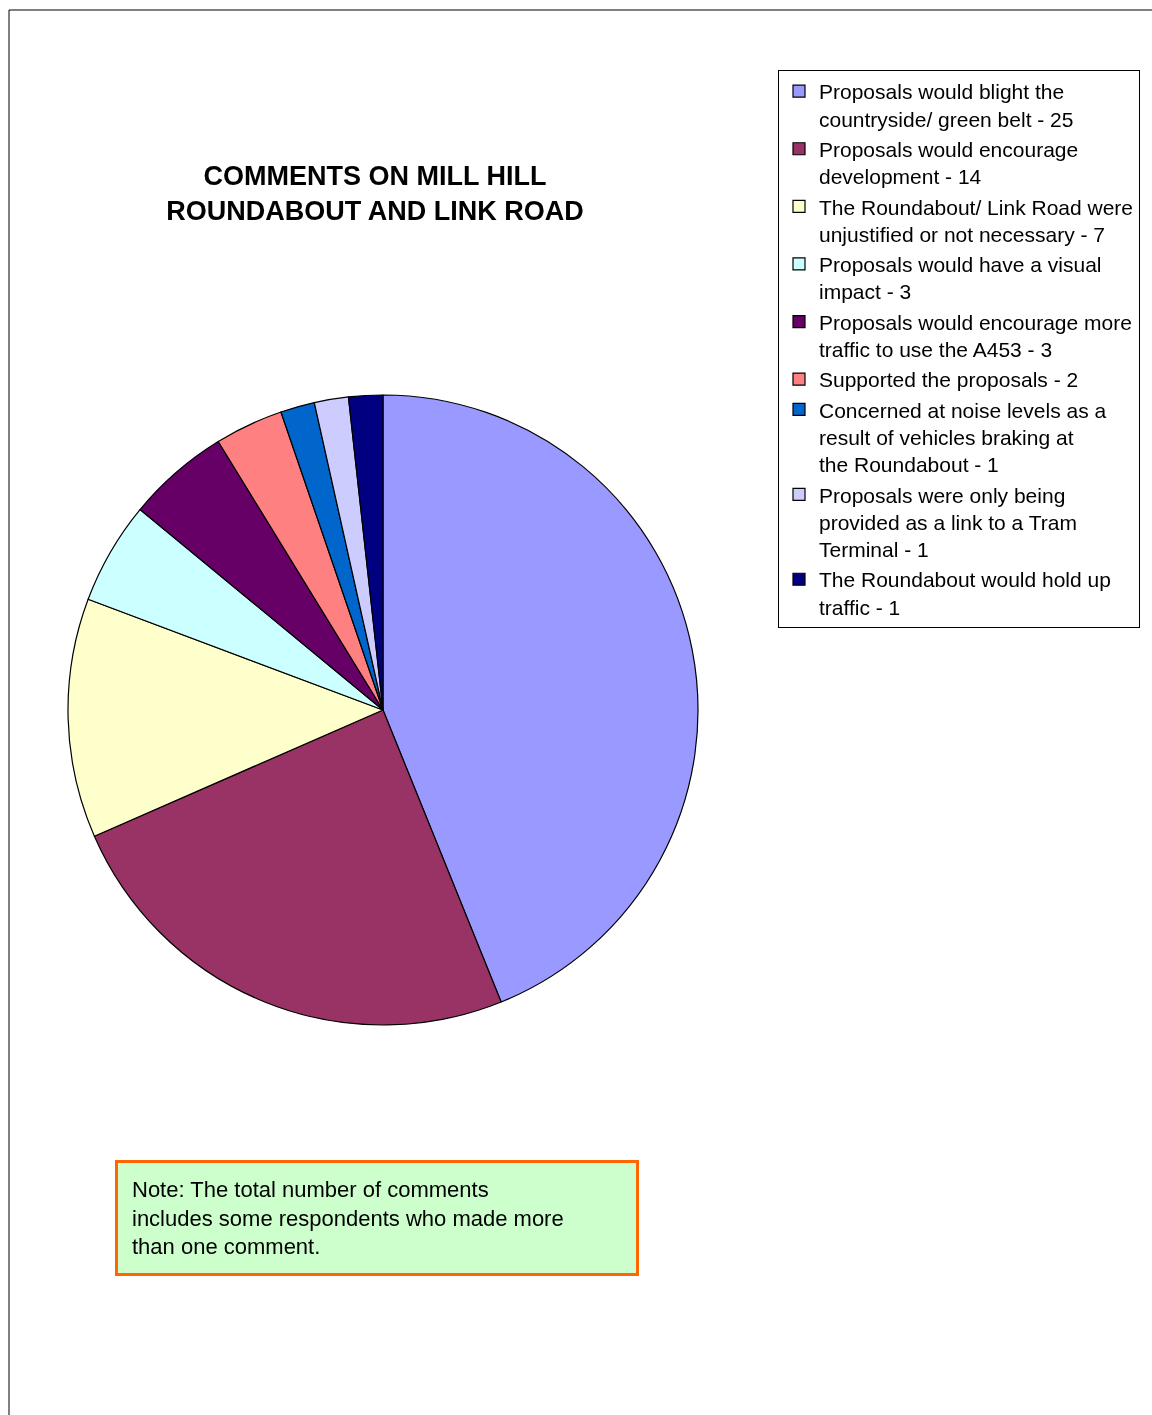  What do you see at coordinates (948, 522) in the screenshot?
I see `legend-label: Proposals were only being provided as a link to a Tram Terminal - 1` at bounding box center [948, 522].